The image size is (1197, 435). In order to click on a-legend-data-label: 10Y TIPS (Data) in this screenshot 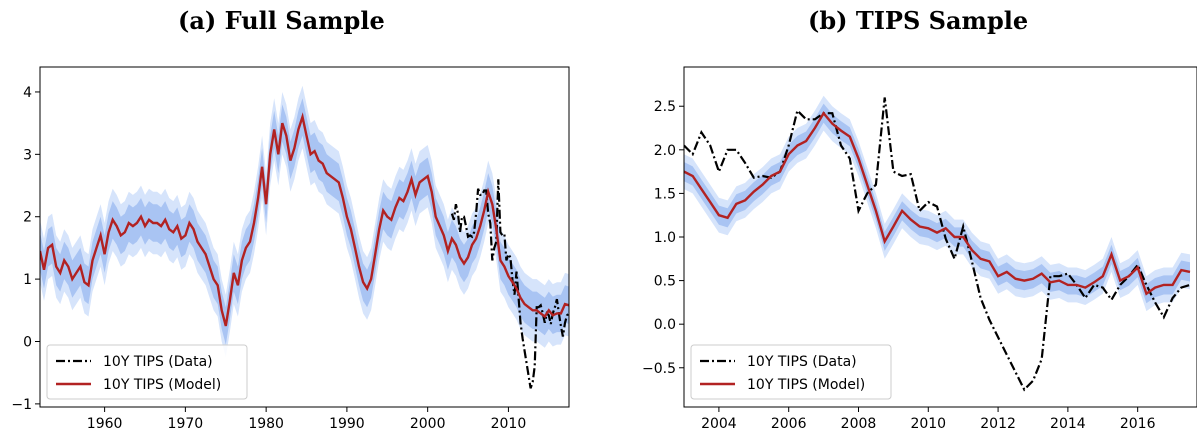, I will do `click(158, 362)`.